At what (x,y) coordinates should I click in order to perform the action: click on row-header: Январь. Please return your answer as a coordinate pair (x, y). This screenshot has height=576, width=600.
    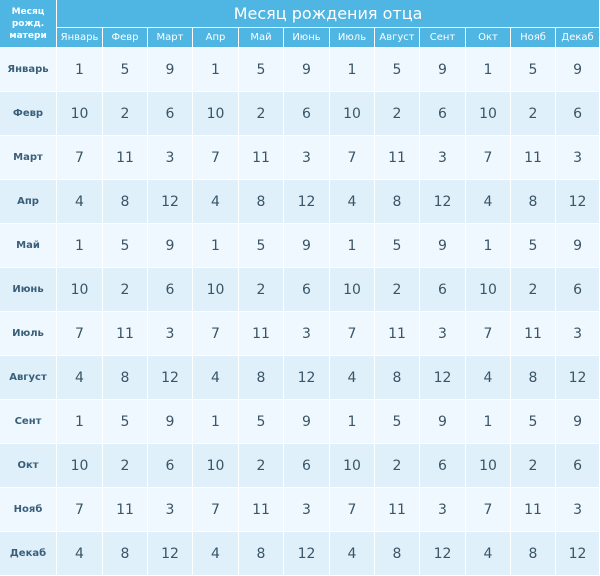
    Looking at the image, I should click on (28, 70).